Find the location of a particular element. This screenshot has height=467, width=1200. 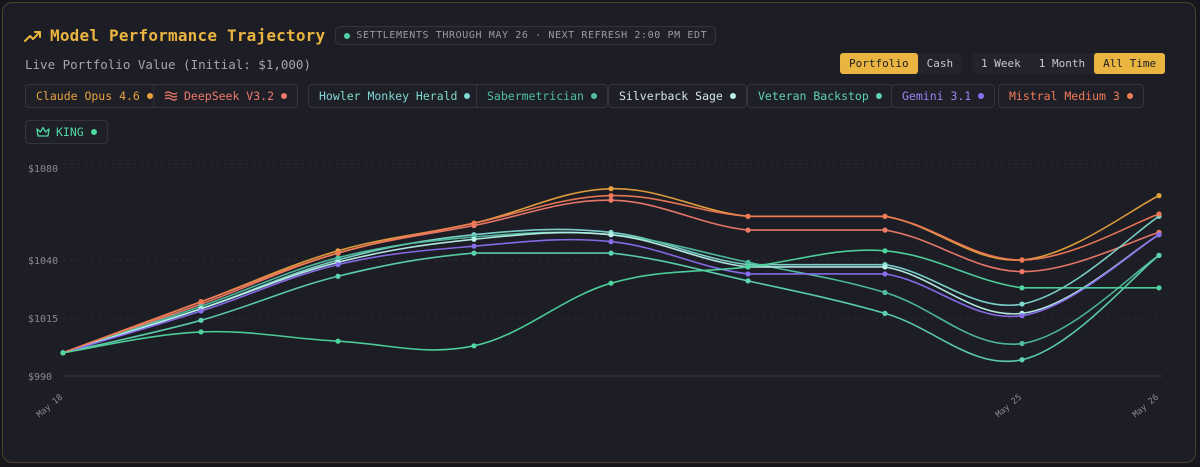

legend-label: Veteran Backstop is located at coordinates (813, 96).